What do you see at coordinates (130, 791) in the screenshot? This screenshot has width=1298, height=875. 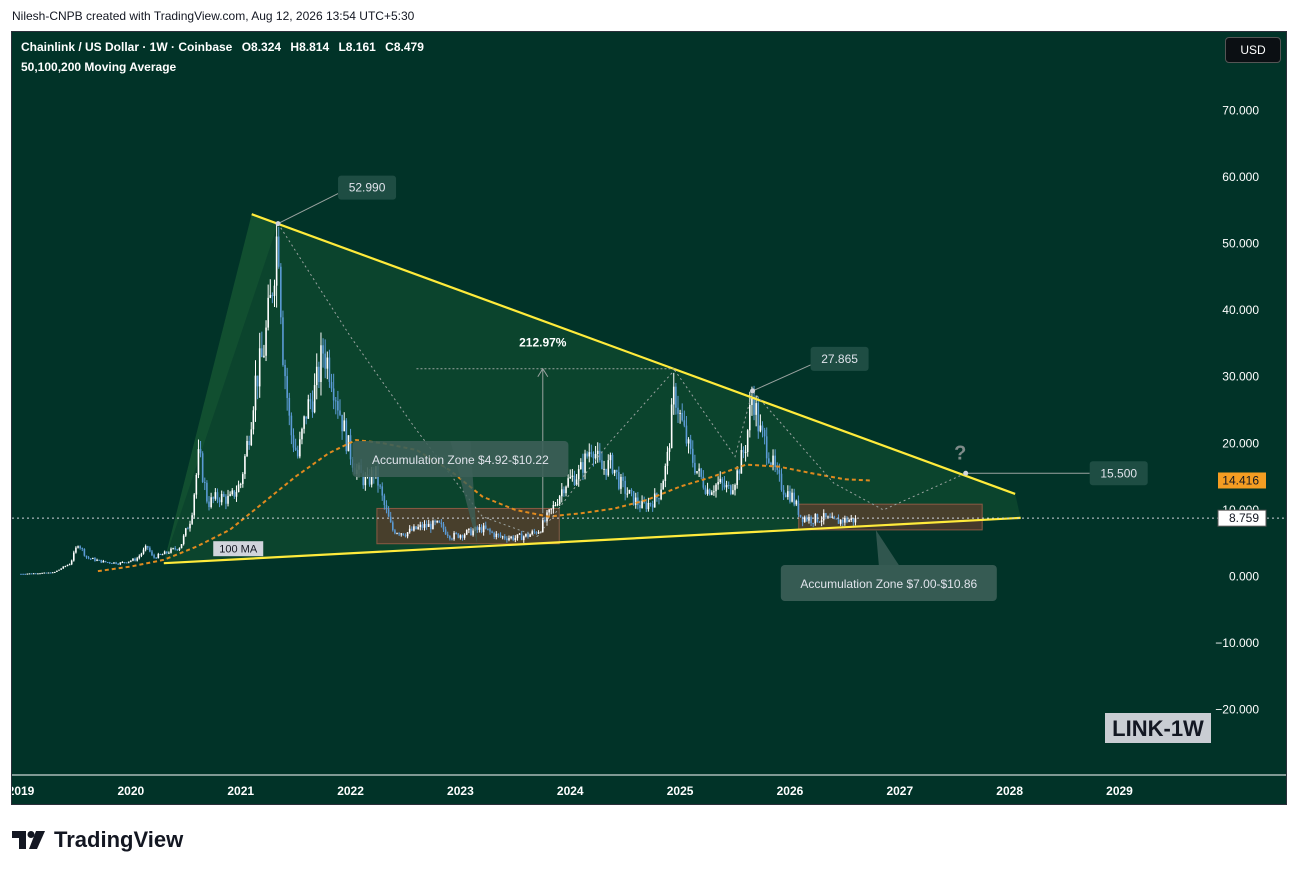 I see `x-tick-label: 2020` at bounding box center [130, 791].